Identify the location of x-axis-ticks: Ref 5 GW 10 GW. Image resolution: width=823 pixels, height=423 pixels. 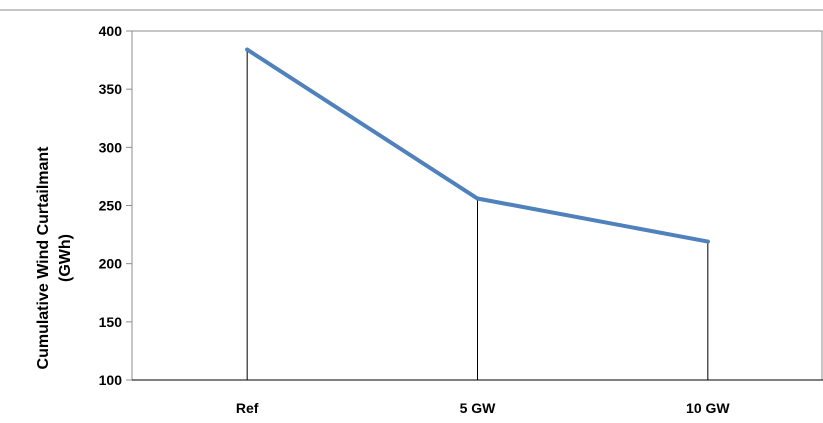
(477, 397).